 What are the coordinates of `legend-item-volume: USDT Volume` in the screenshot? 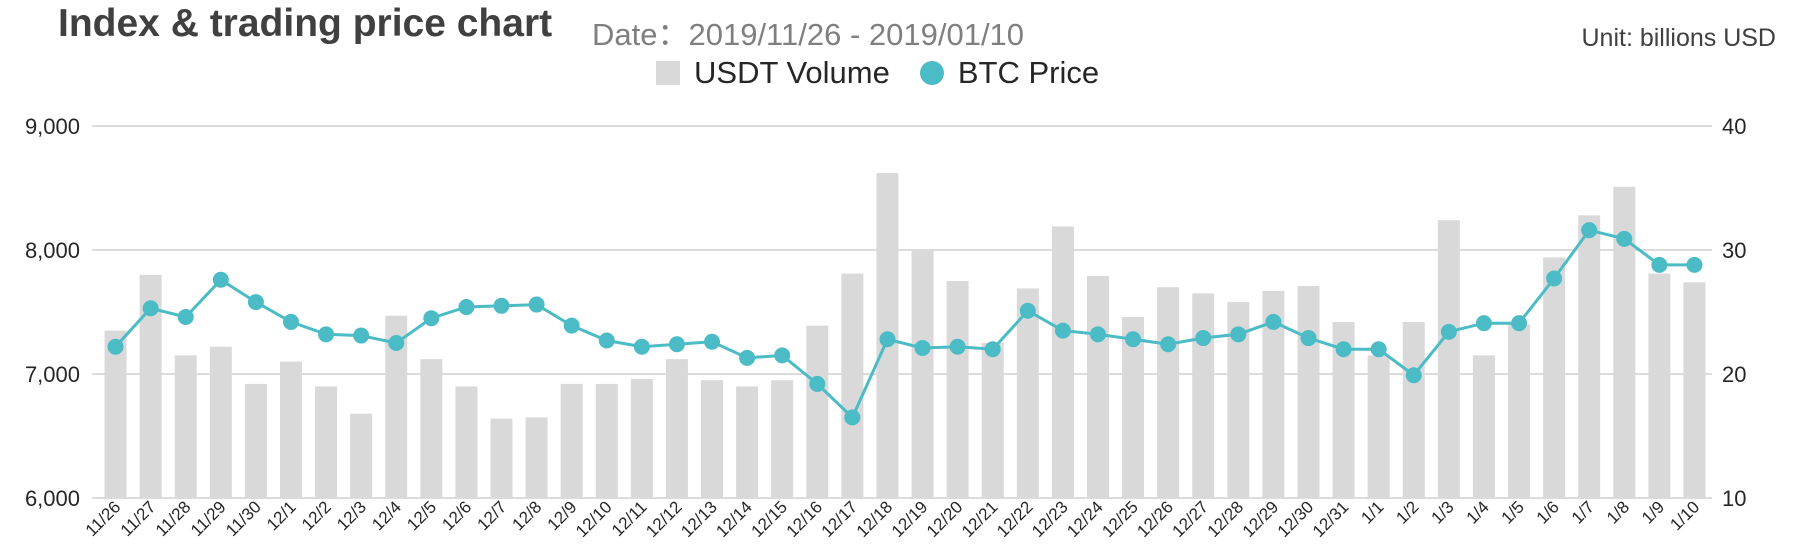 It's located at (773, 73).